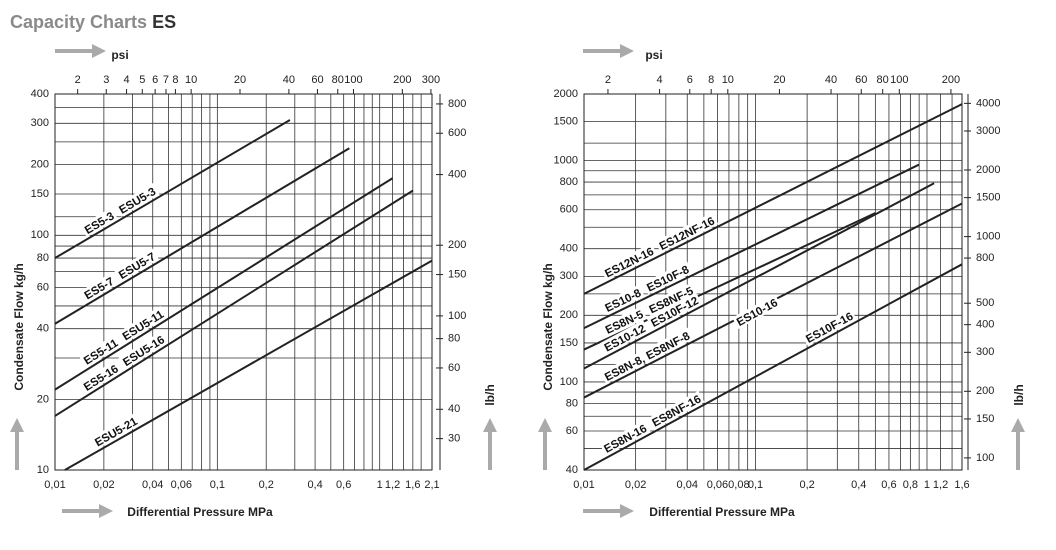 This screenshot has width=1056, height=550. Describe the element at coordinates (457, 133) in the screenshot. I see `y2-tick-label: 600` at that location.